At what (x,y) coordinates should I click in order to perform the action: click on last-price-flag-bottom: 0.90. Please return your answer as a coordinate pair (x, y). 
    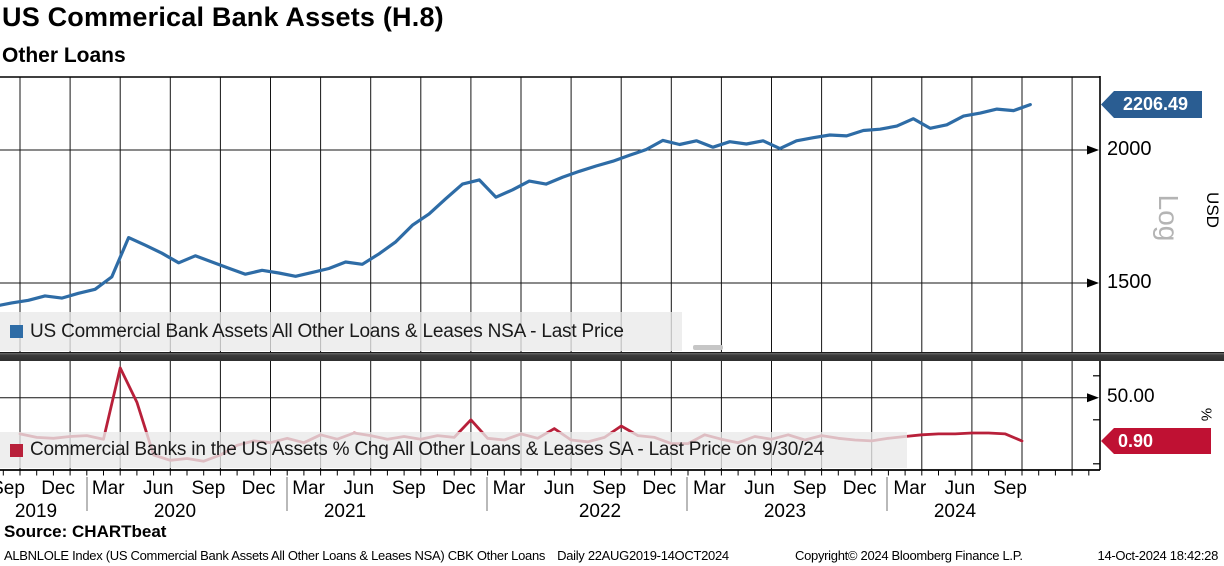
    Looking at the image, I should click on (1156, 441).